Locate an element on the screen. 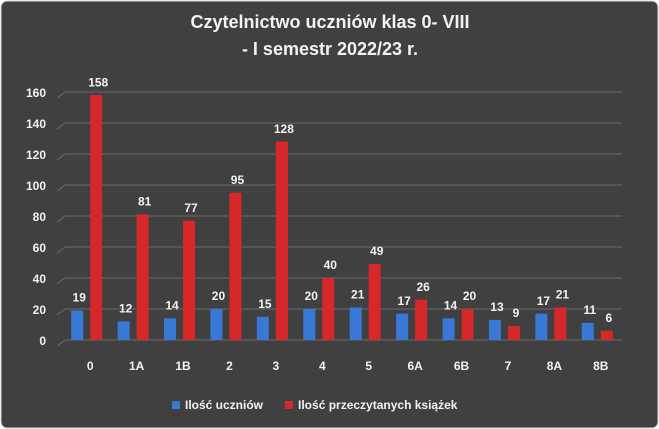 The height and width of the screenshot is (429, 659). y-tick-label: 60 is located at coordinates (40, 248).